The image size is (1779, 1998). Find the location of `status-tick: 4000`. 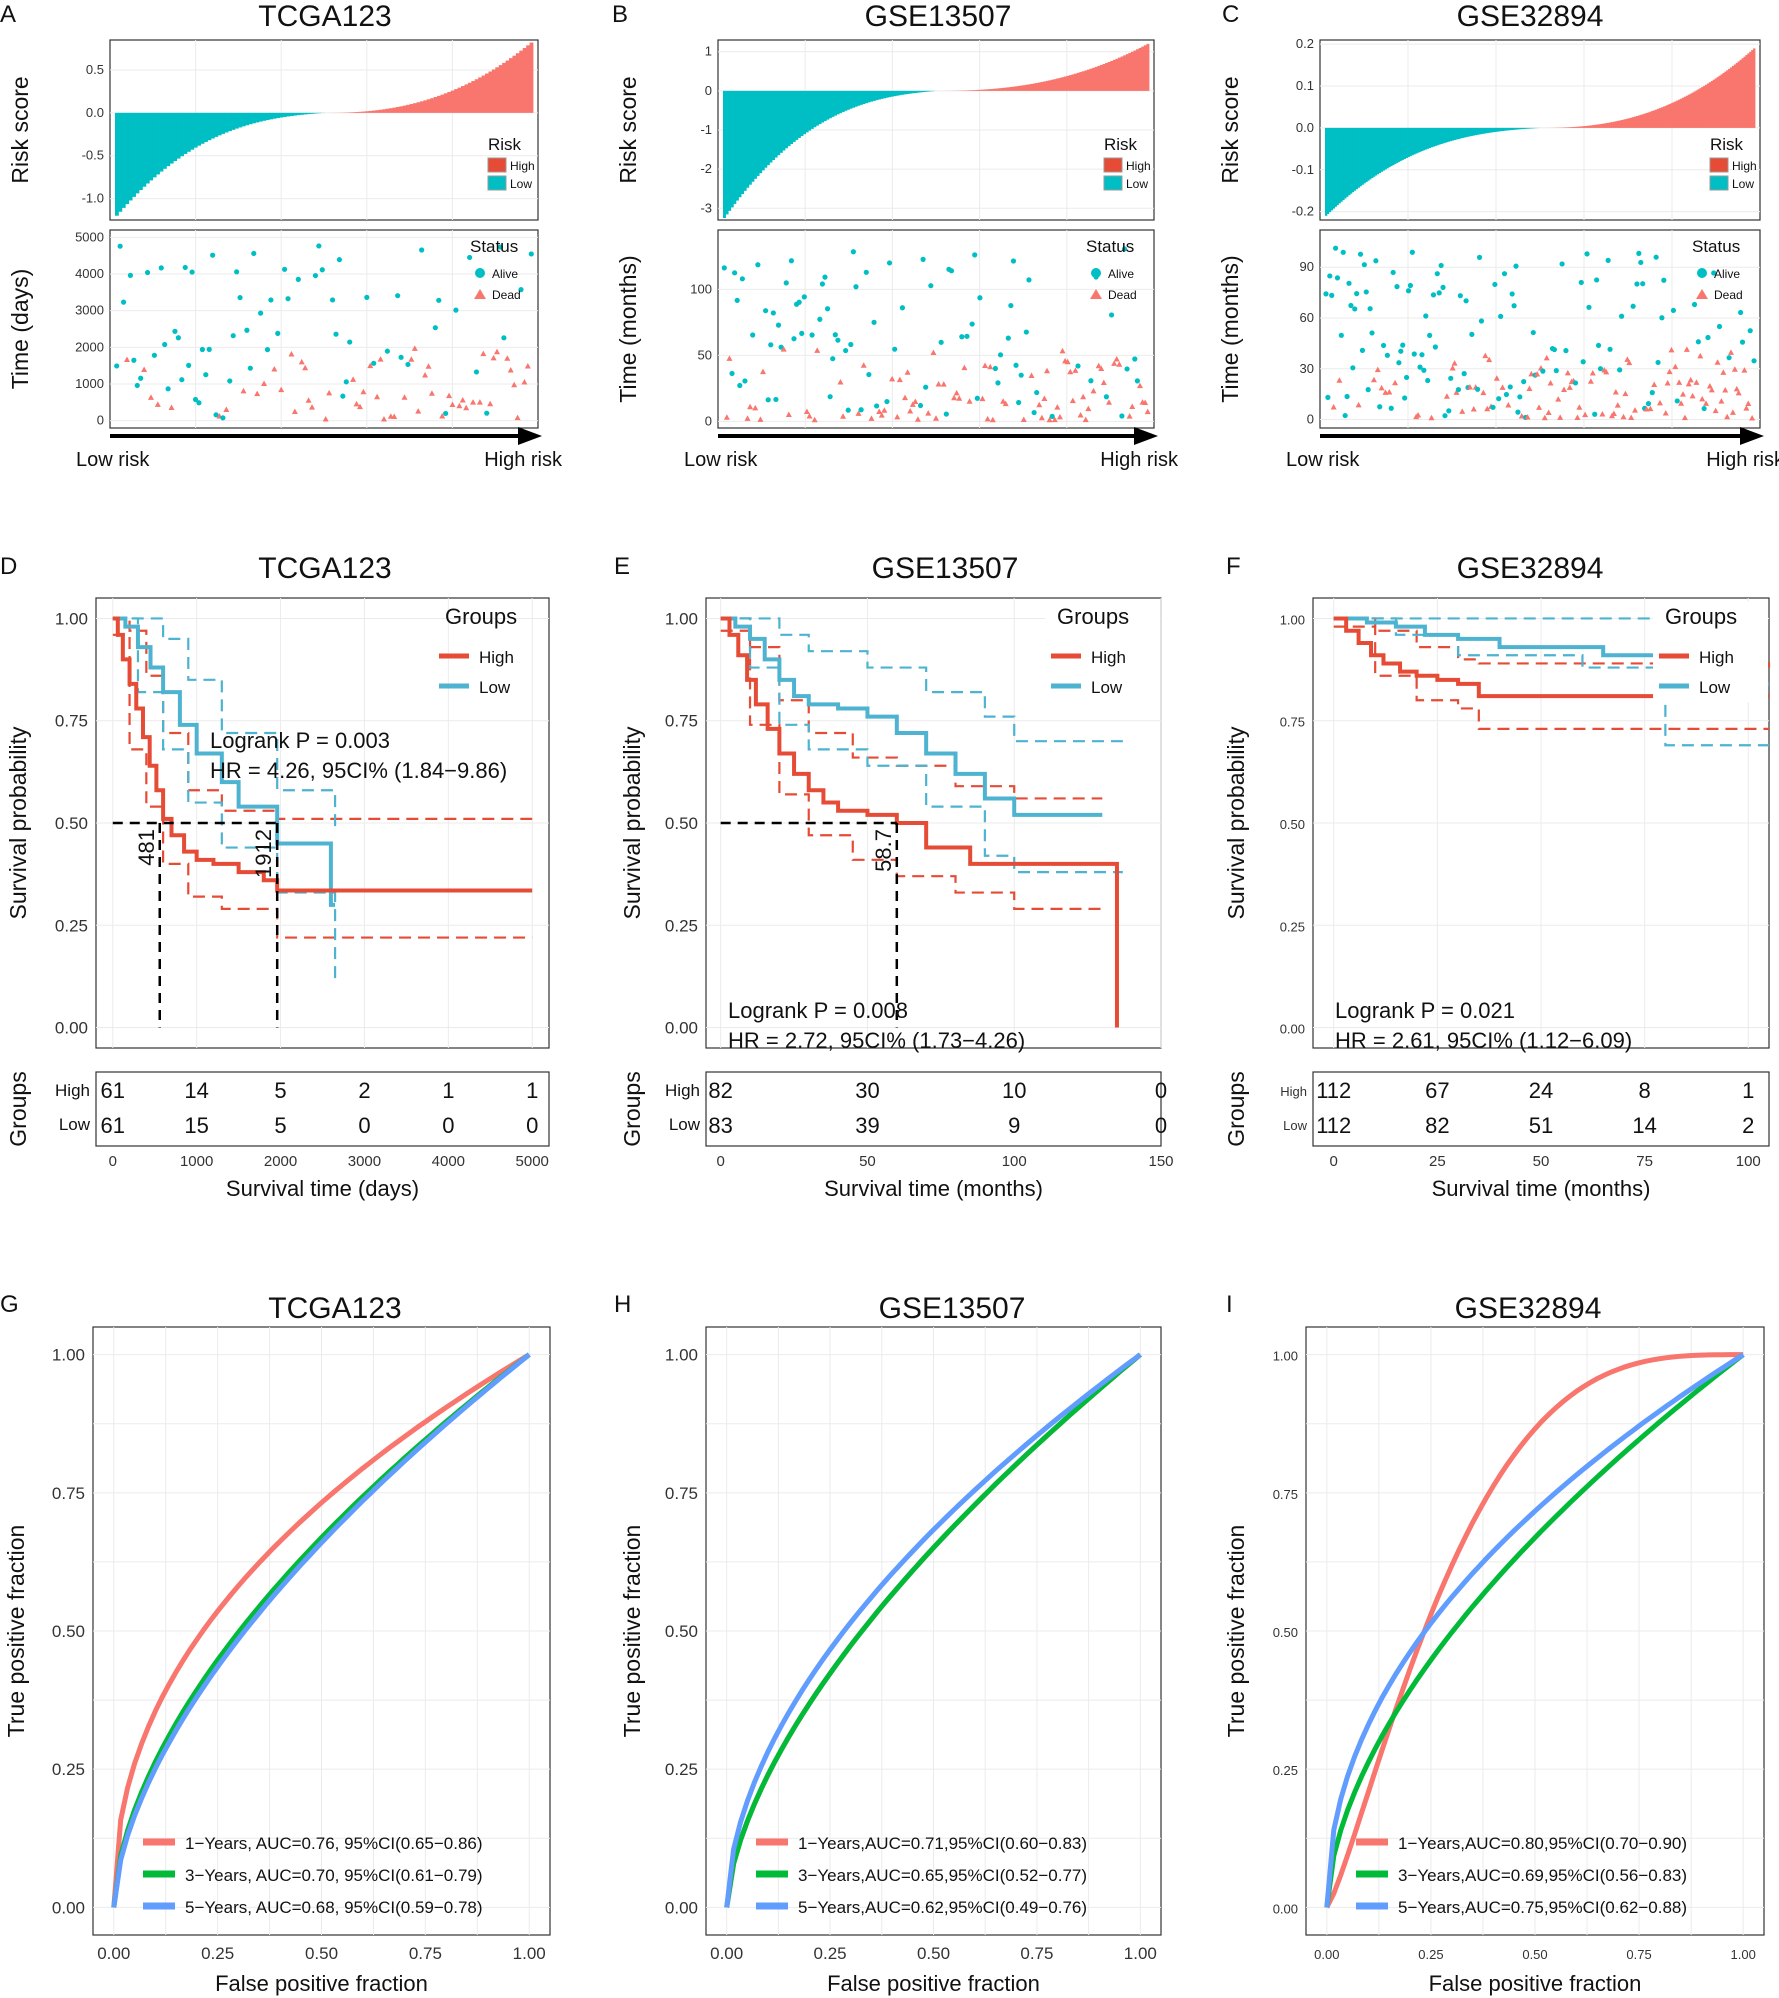

status-tick: 4000 is located at coordinates (89, 273).